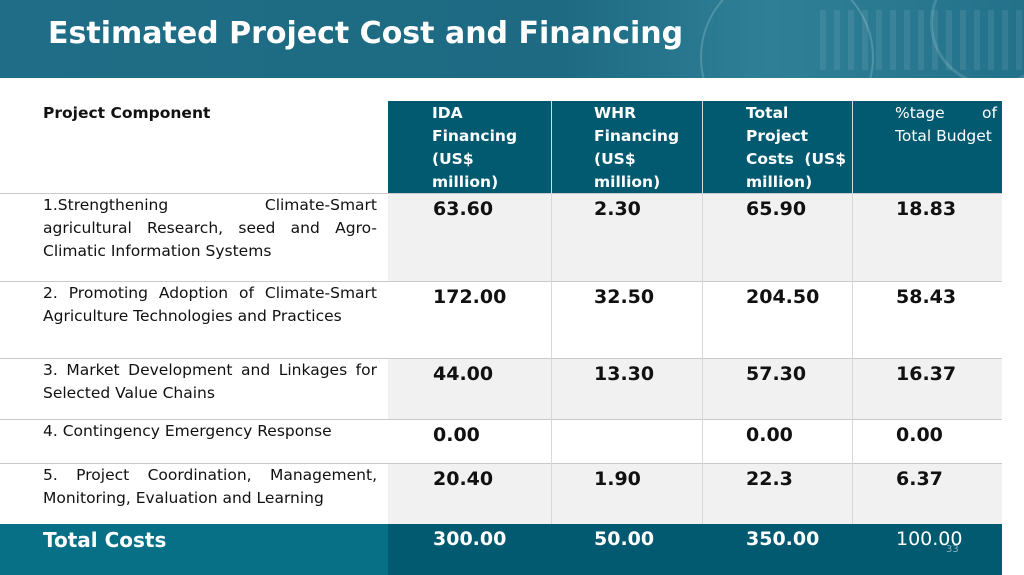 This screenshot has width=1024, height=575. What do you see at coordinates (463, 479) in the screenshot?
I see `row-5-ida: 20.40` at bounding box center [463, 479].